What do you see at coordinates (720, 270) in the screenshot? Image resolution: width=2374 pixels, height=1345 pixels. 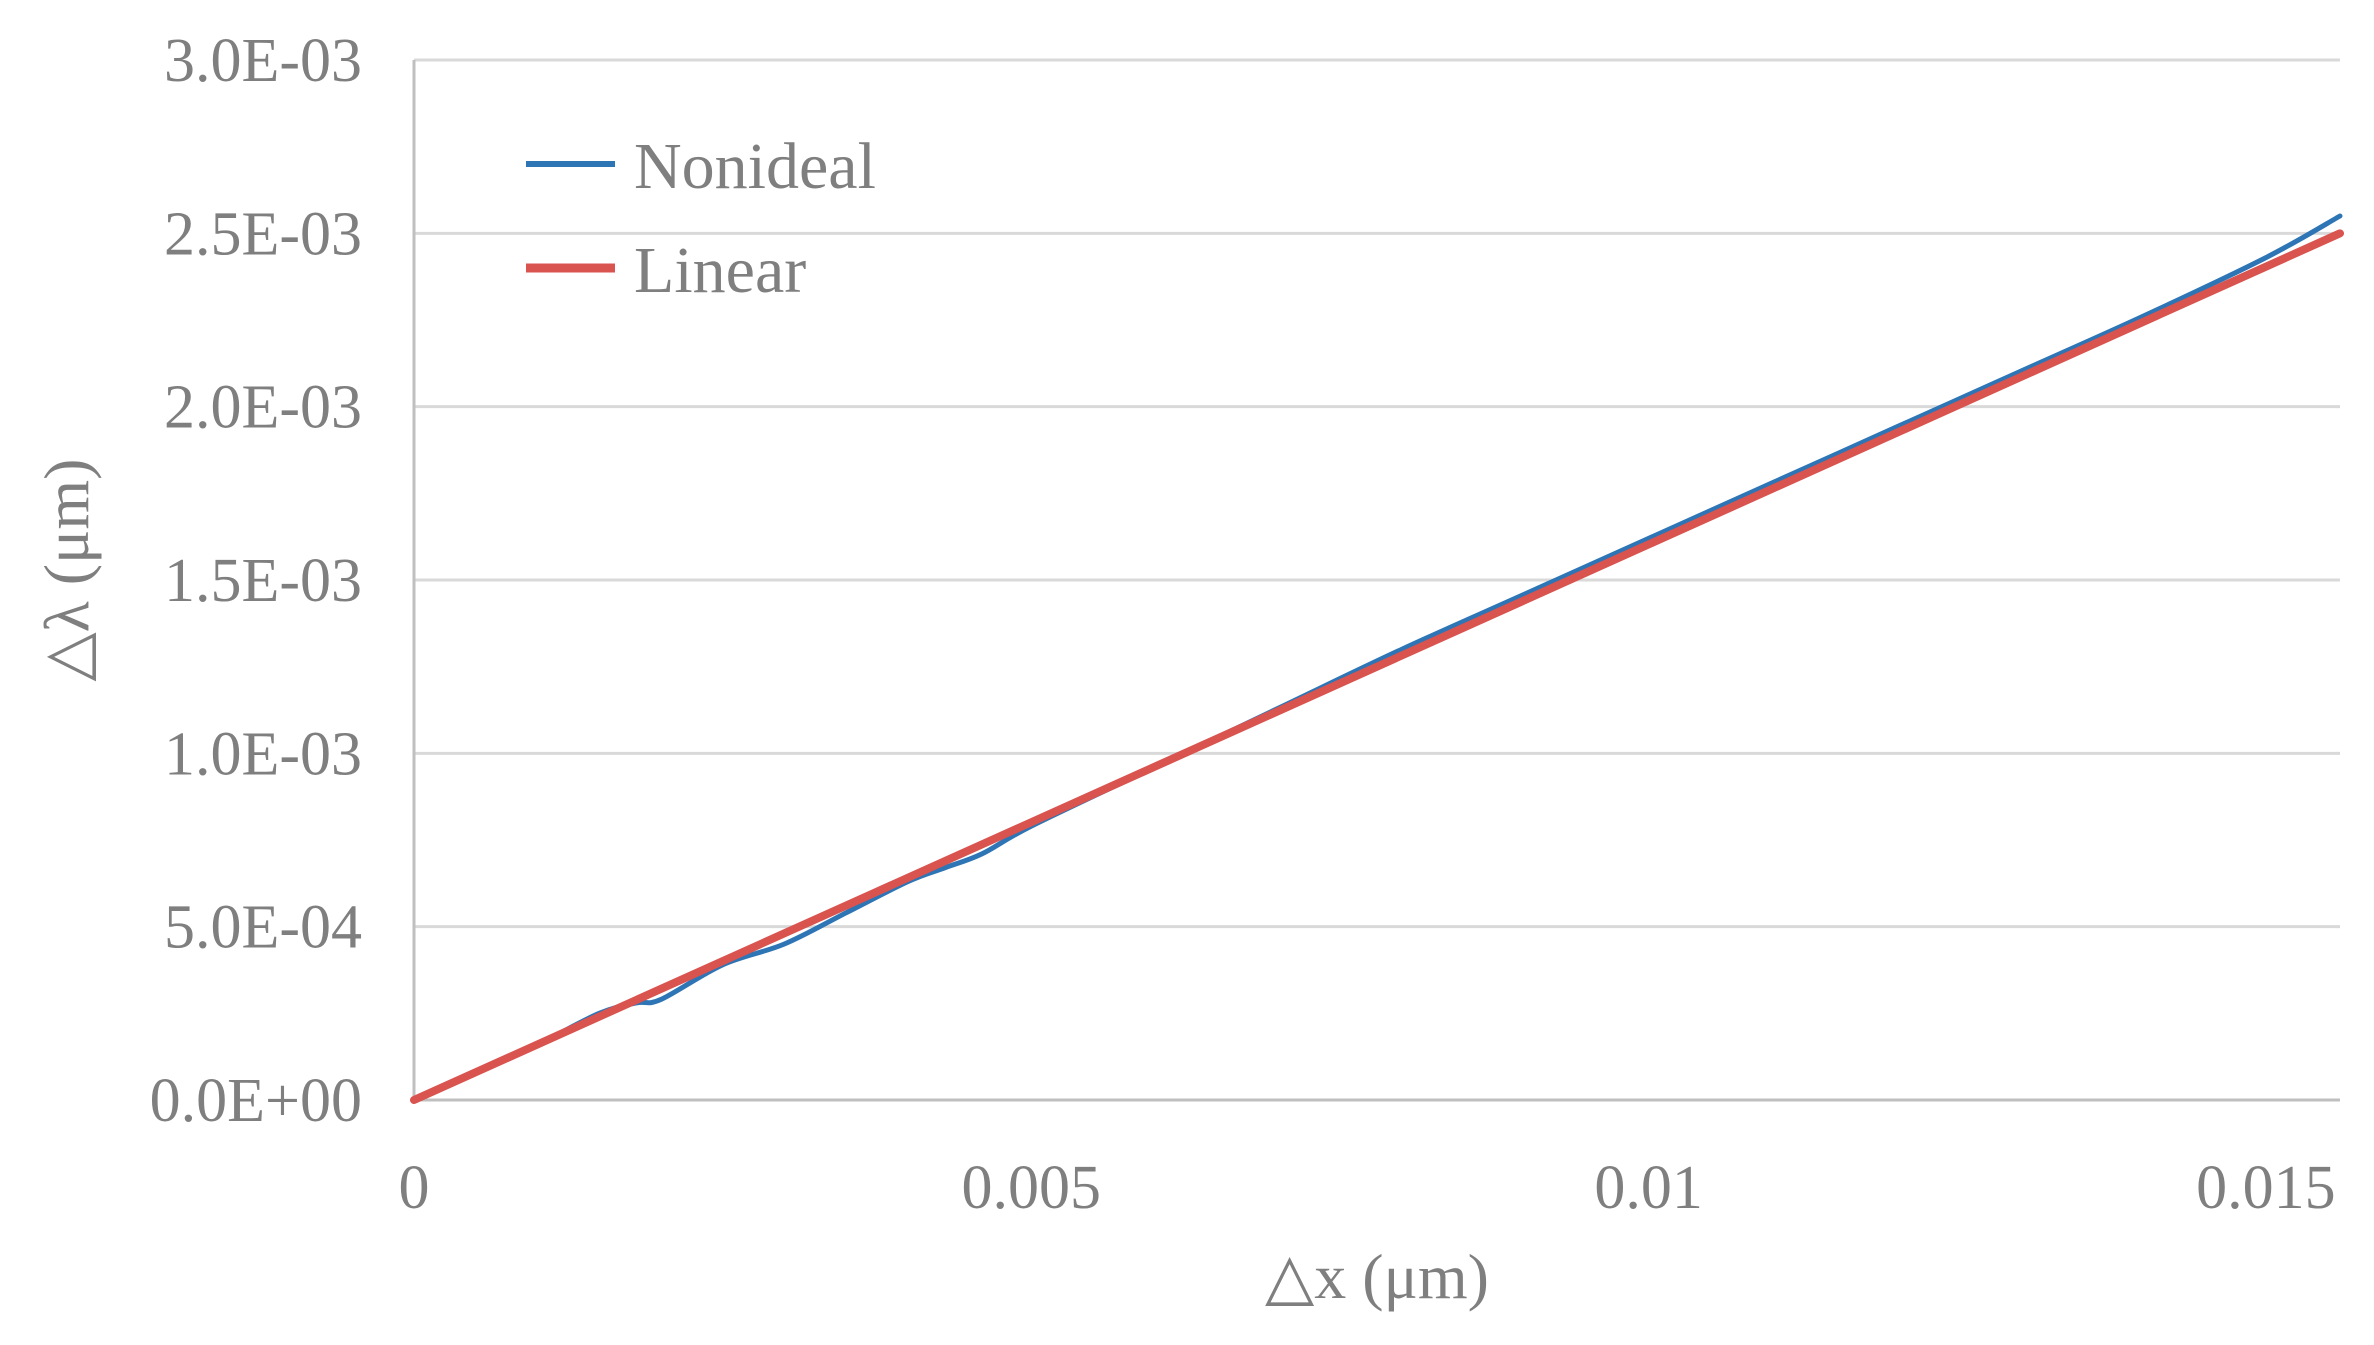 I see `legend-label-linear: Linear` at bounding box center [720, 270].